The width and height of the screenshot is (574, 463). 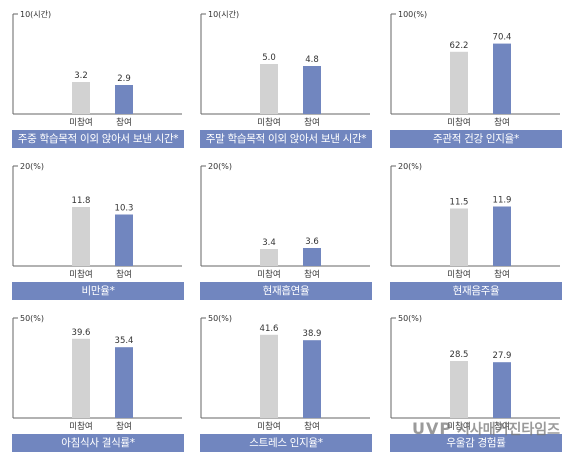 What do you see at coordinates (98, 443) in the screenshot?
I see `chart-title-banner: 아침식사 결식률*` at bounding box center [98, 443].